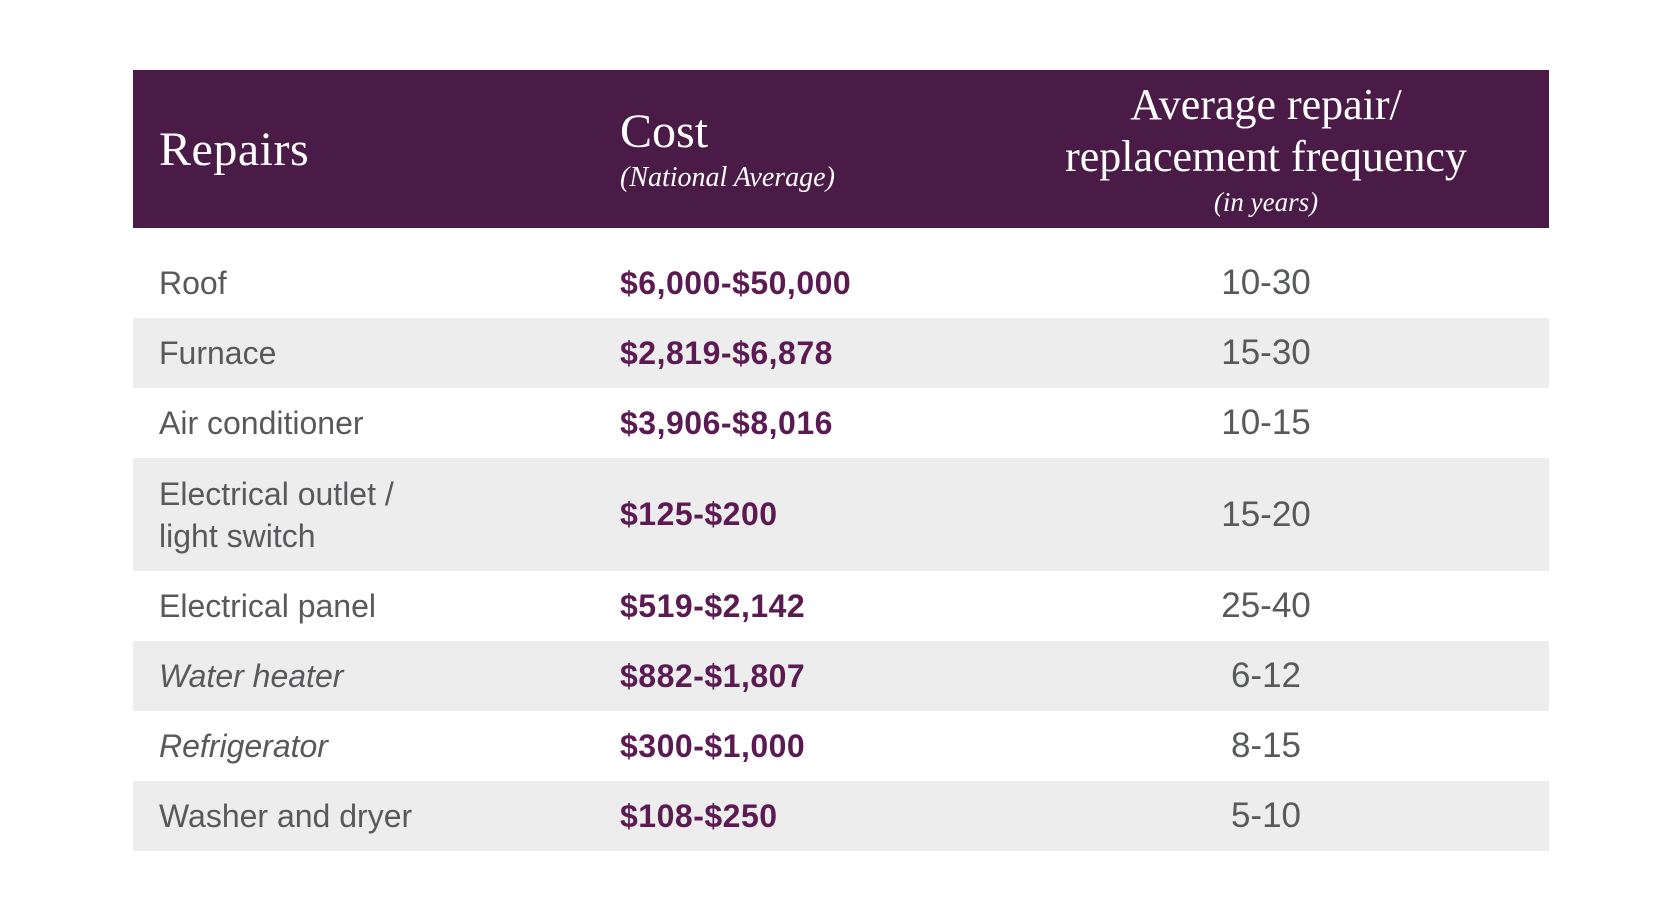 The width and height of the screenshot is (1667, 919). I want to click on frequency-value: 10-30, so click(1266, 282).